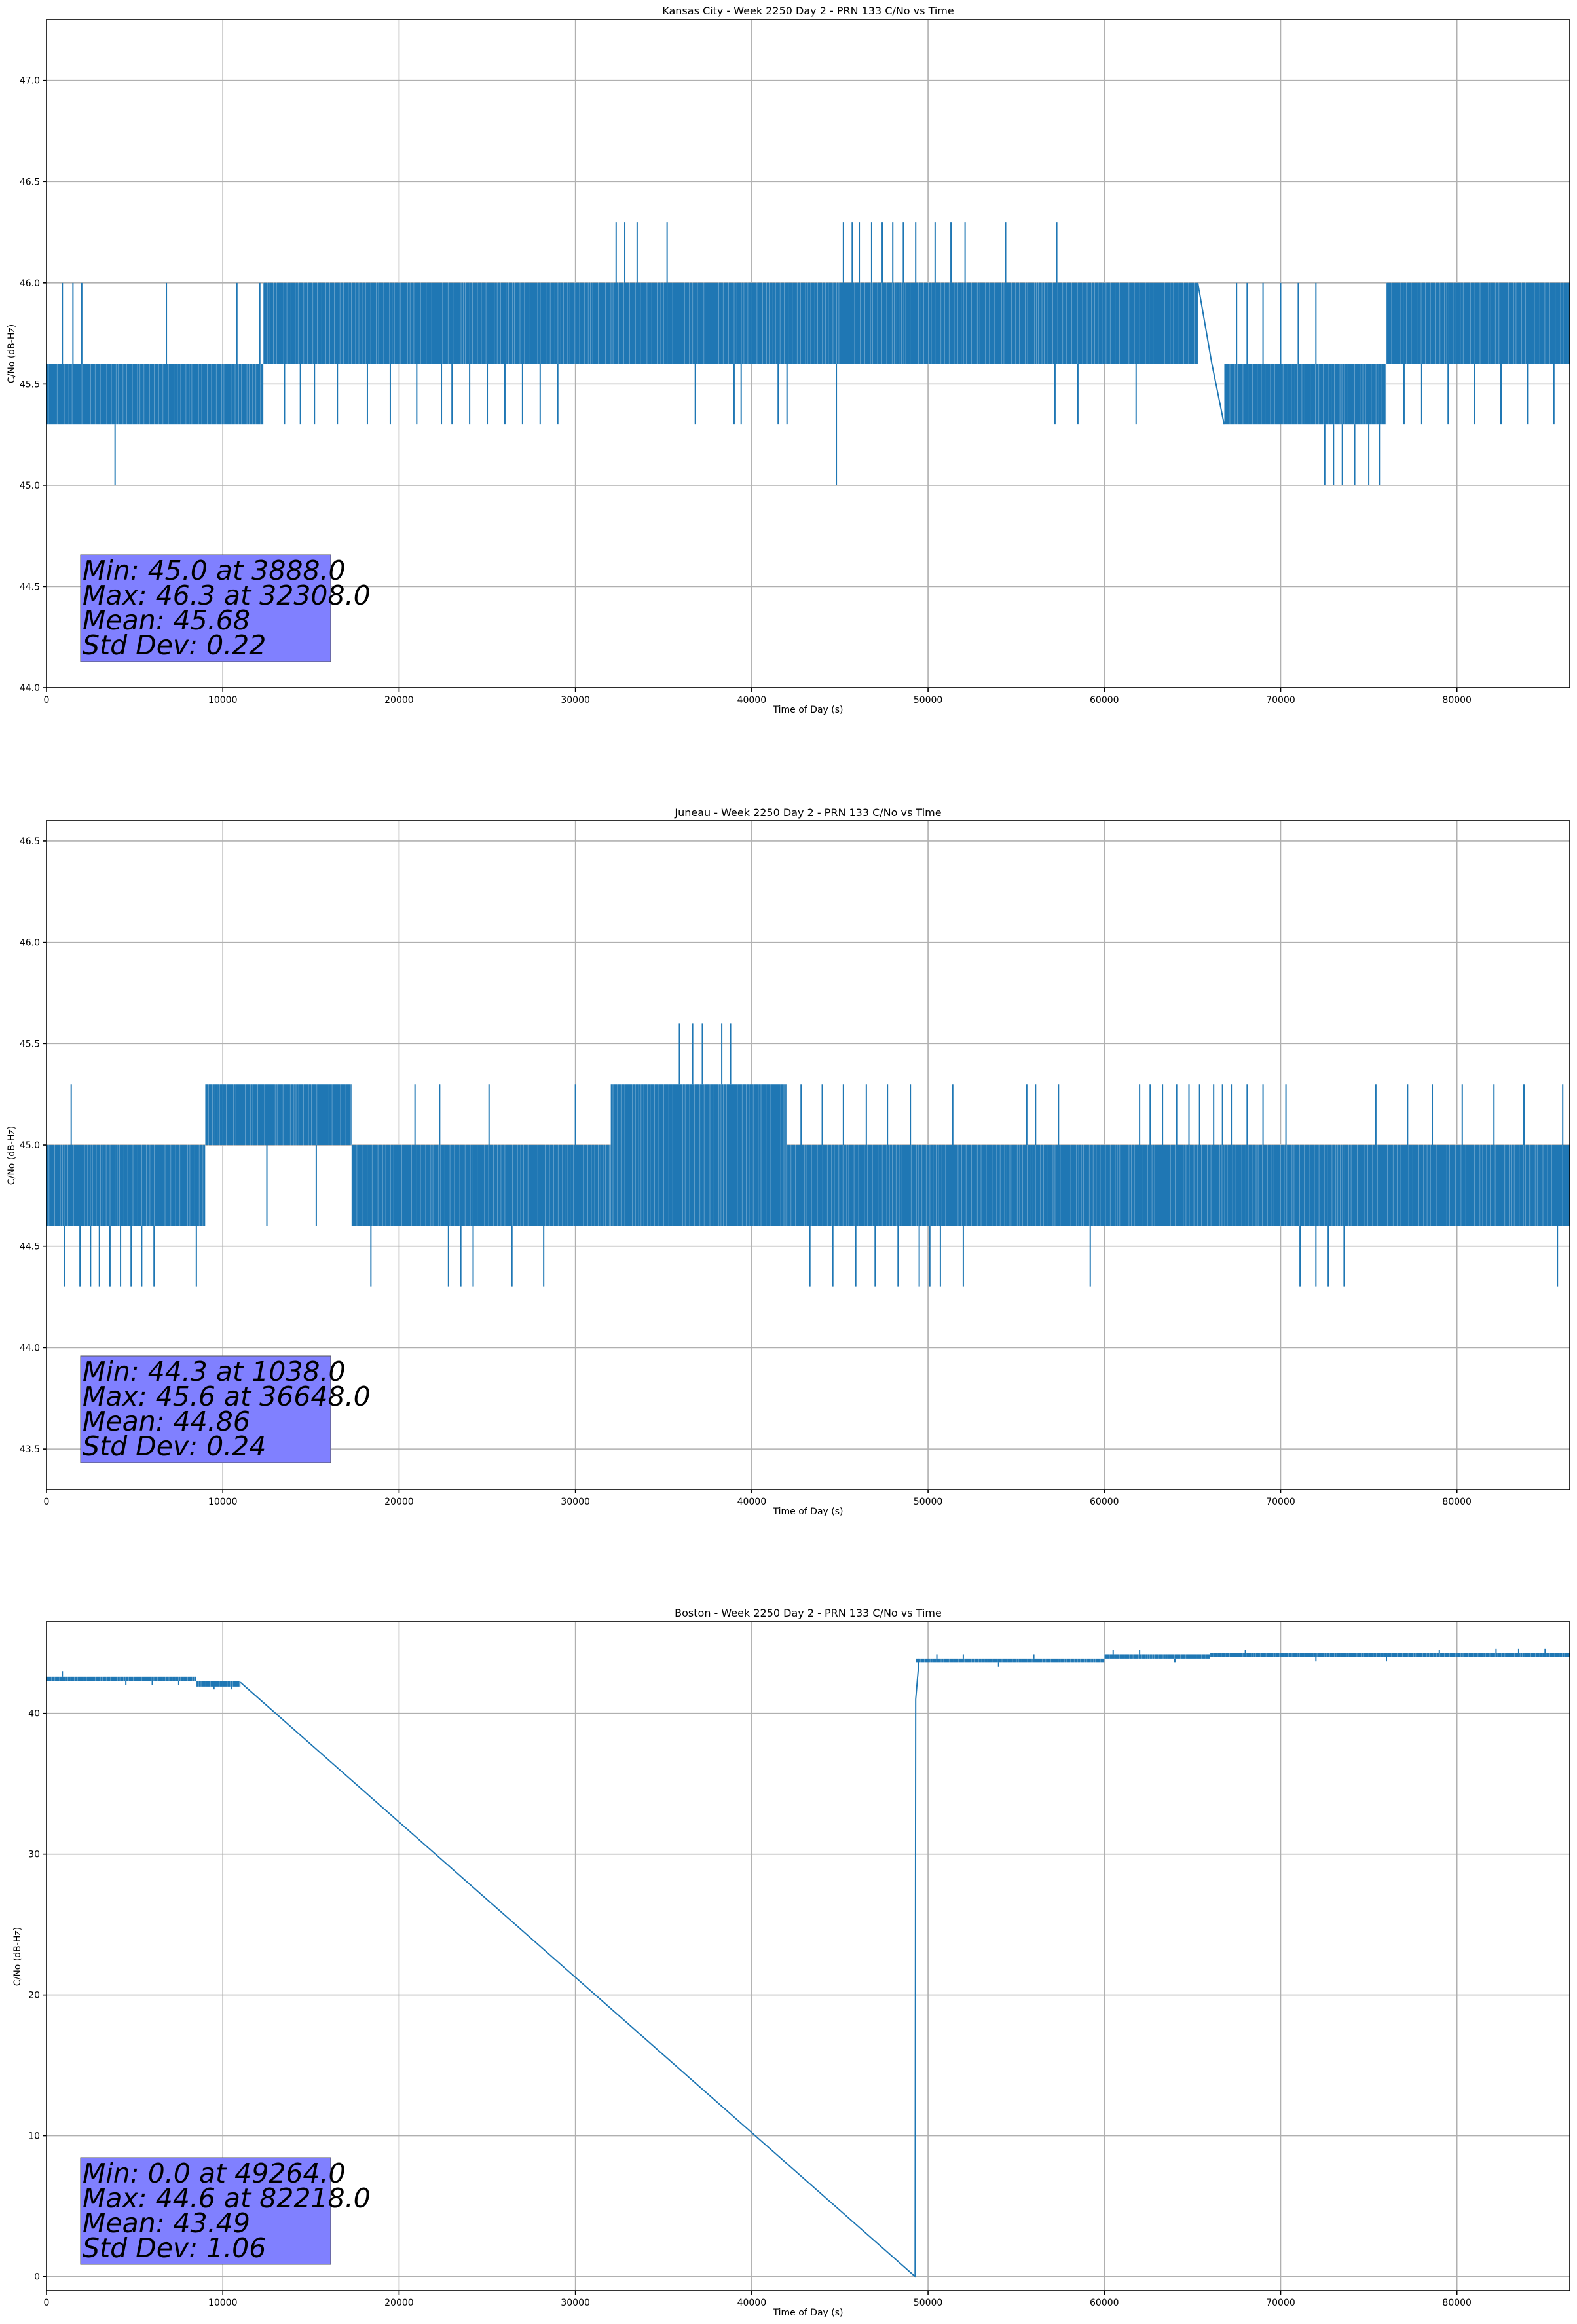  Describe the element at coordinates (227, 2198) in the screenshot. I see `stats-max: Max: 44.6 at 82218.0` at that location.